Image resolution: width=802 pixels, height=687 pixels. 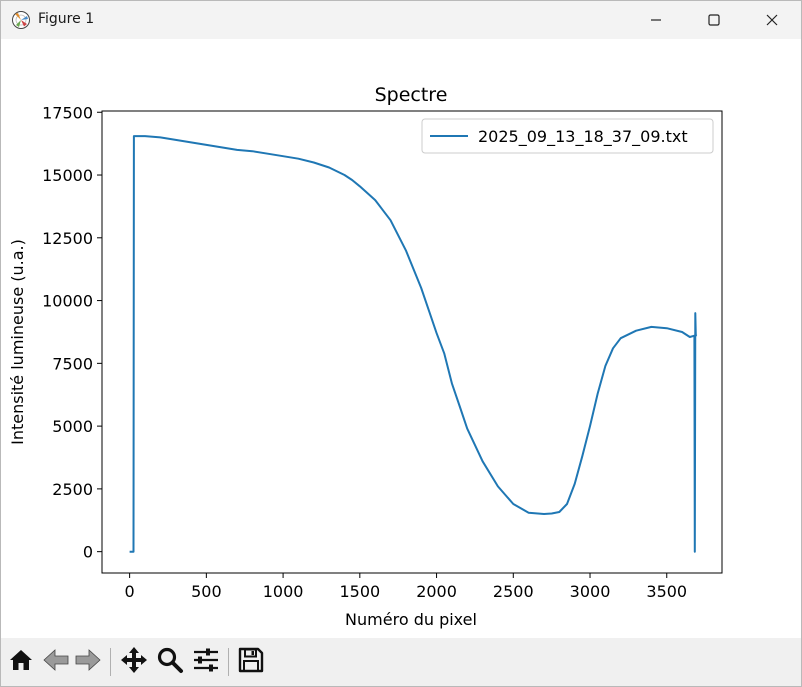 I want to click on x-tick-label: 2000, so click(x=436, y=591).